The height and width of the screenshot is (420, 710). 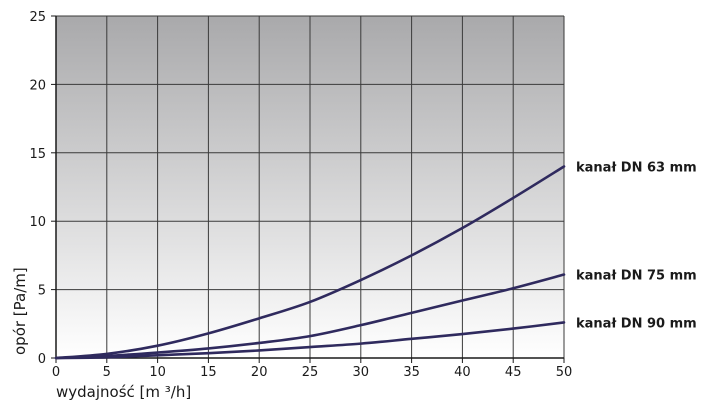 I want to click on x-tick-label: 50, so click(x=564, y=372).